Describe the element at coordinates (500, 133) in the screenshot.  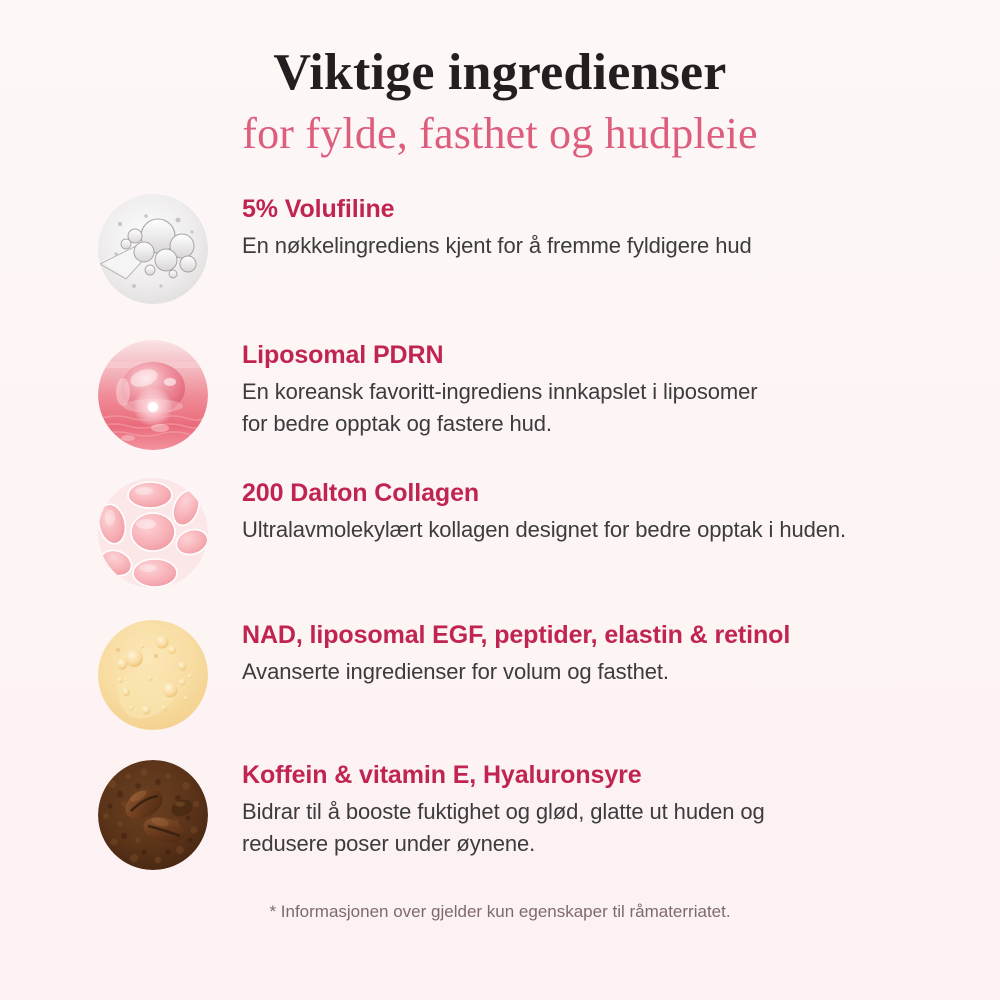
I see `page-subtitle: for fylde, fasthet og hudpleie` at that location.